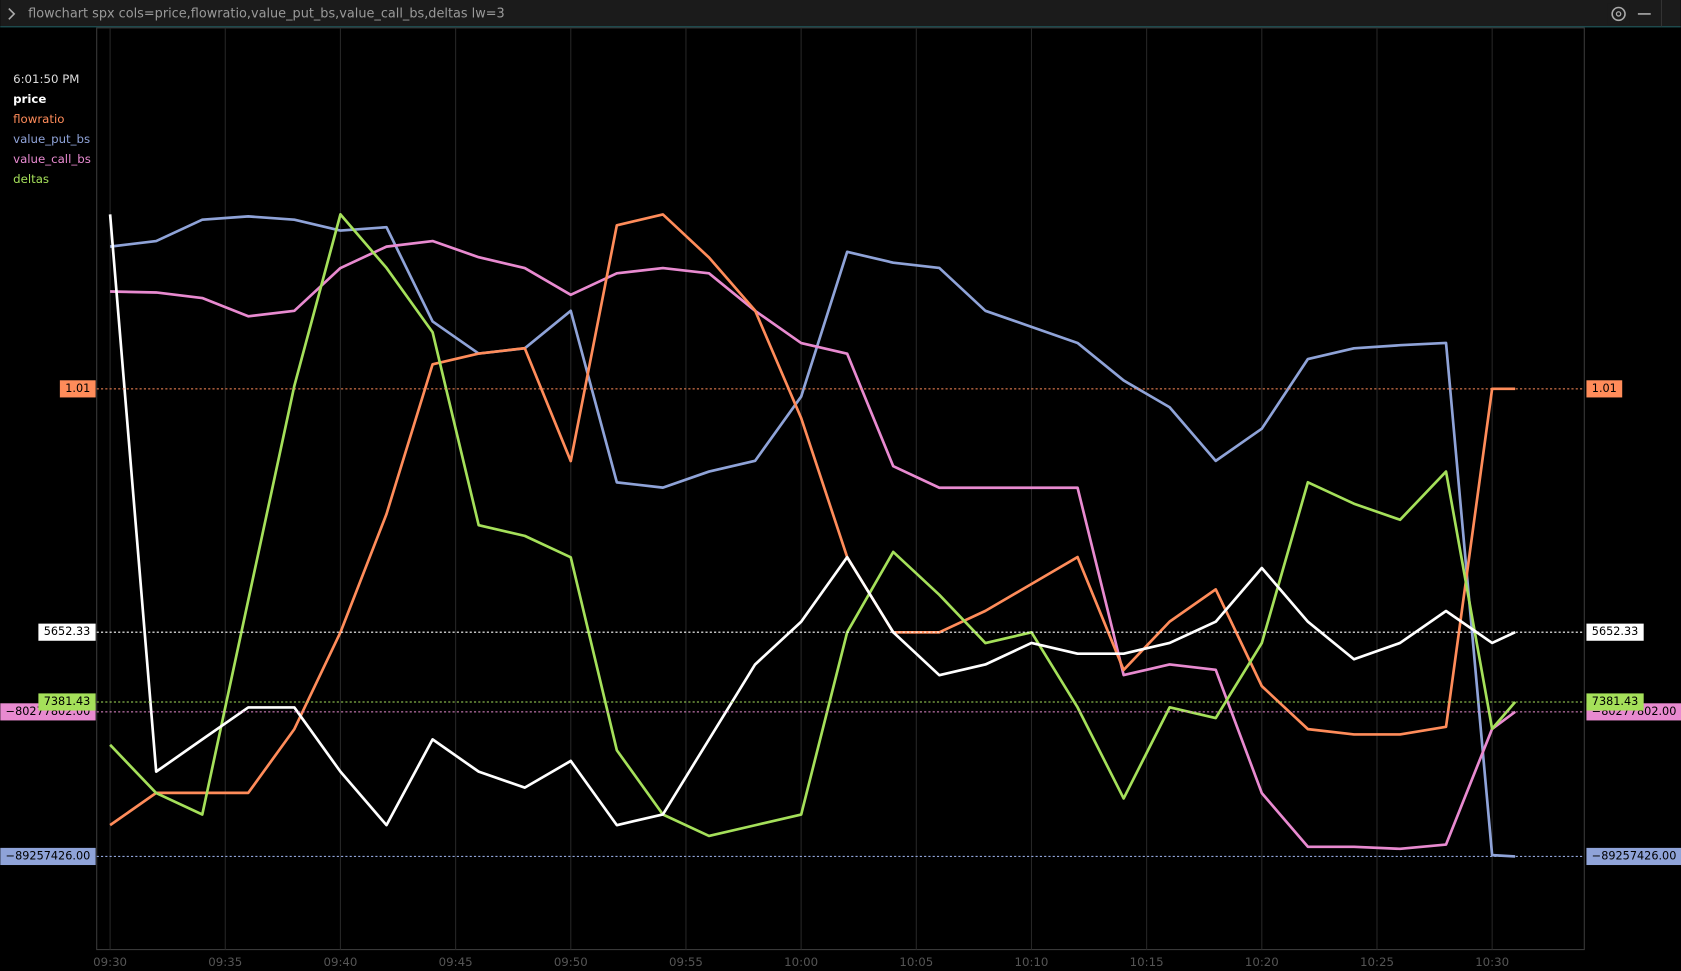  What do you see at coordinates (571, 962) in the screenshot?
I see `x-tick-label: 09:50` at bounding box center [571, 962].